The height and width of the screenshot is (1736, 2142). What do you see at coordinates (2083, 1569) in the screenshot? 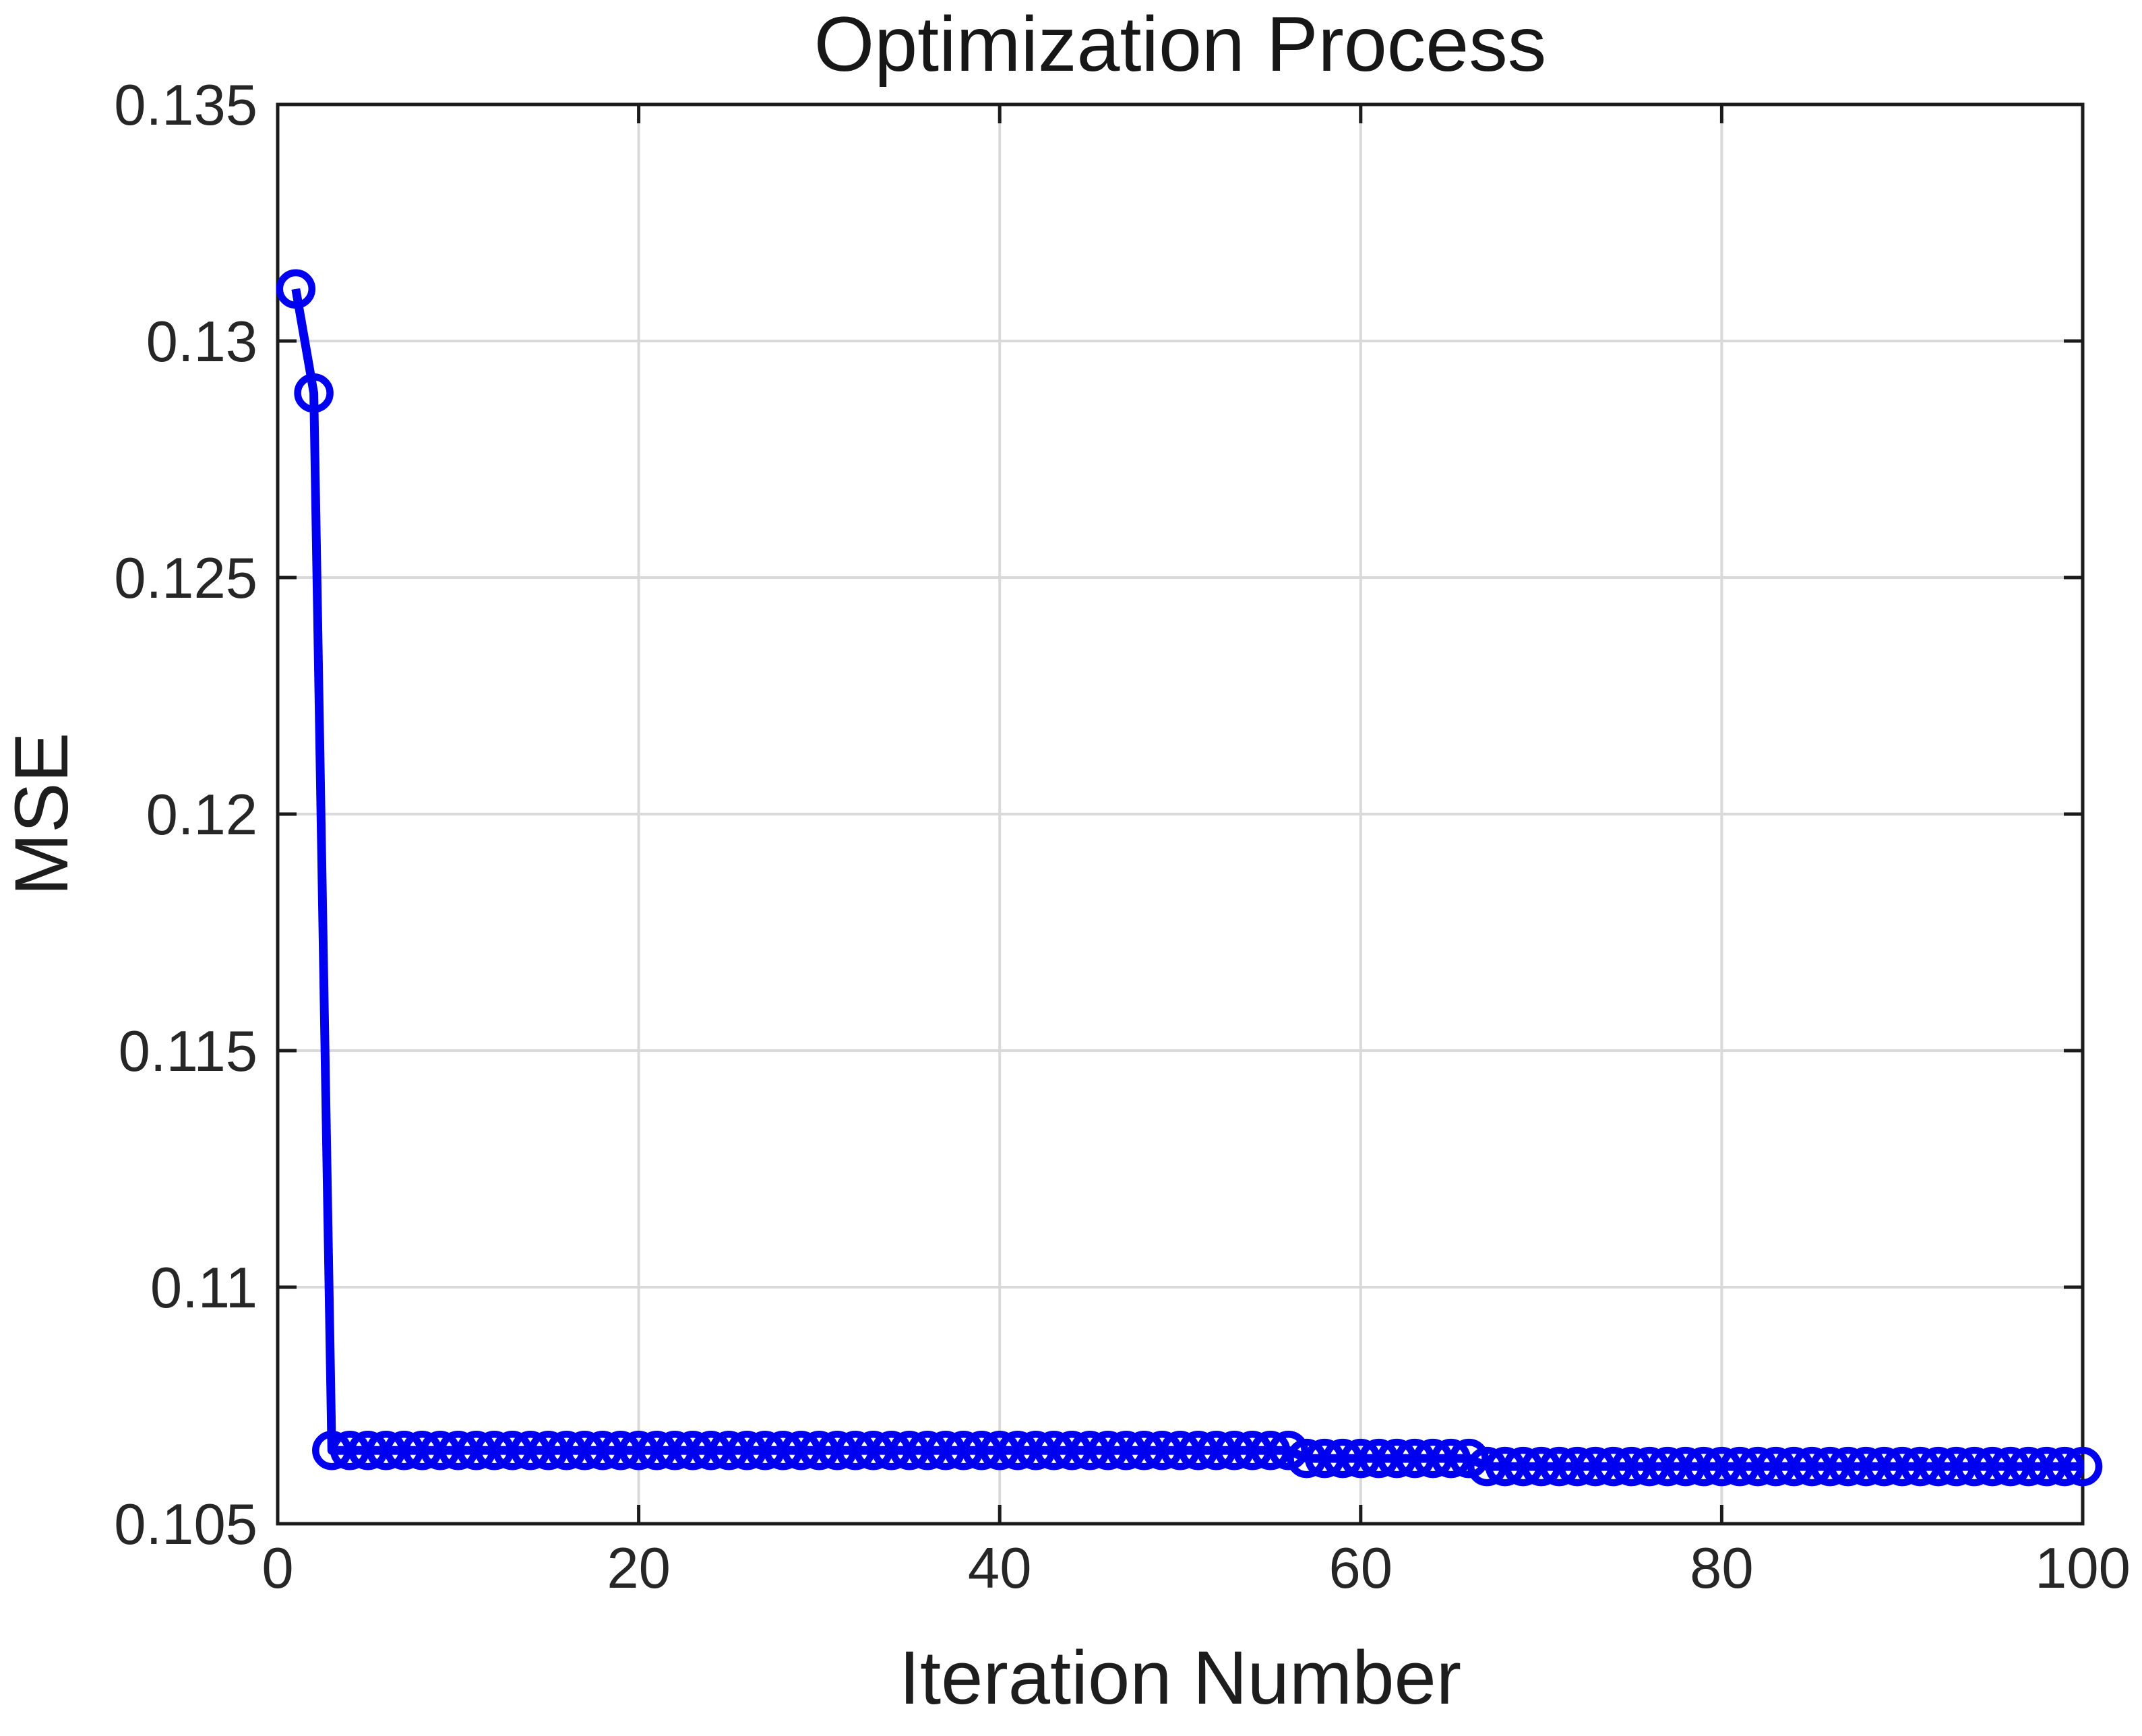
I see `x-tick-label: 100` at bounding box center [2083, 1569].